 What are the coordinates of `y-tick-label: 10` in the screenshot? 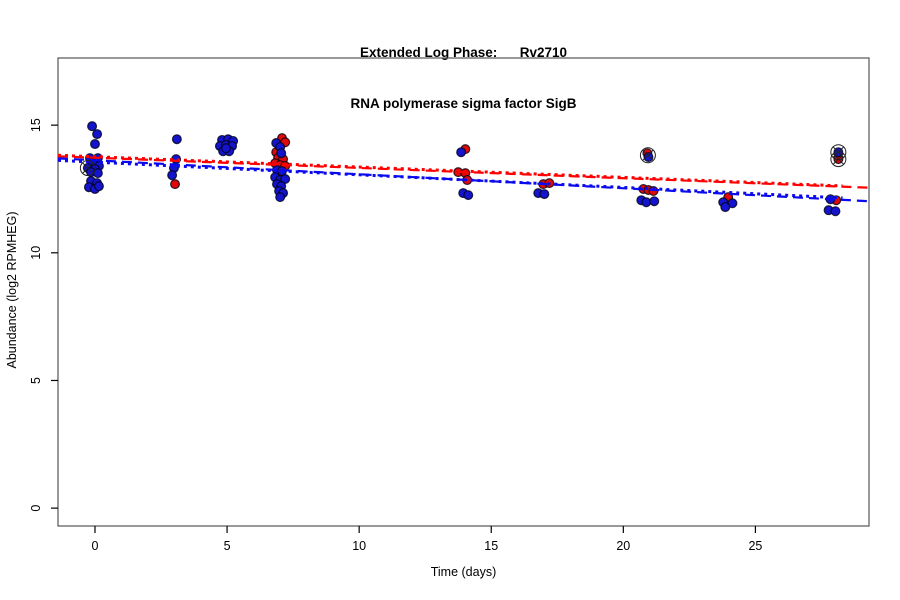 It's located at (36, 253).